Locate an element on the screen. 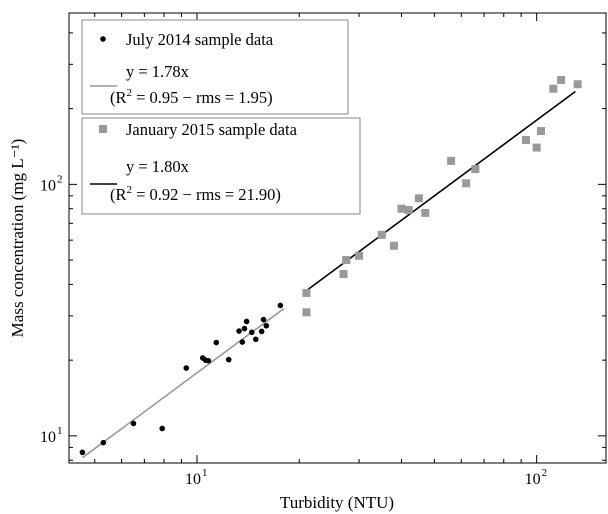  x-axis-label: Turbidity (NTU) is located at coordinates (337, 502).